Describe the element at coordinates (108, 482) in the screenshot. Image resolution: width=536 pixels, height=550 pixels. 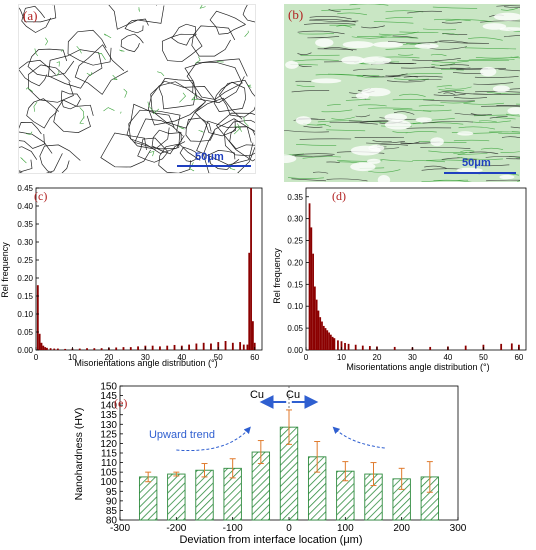
I see `y-tick-label: 100` at that location.